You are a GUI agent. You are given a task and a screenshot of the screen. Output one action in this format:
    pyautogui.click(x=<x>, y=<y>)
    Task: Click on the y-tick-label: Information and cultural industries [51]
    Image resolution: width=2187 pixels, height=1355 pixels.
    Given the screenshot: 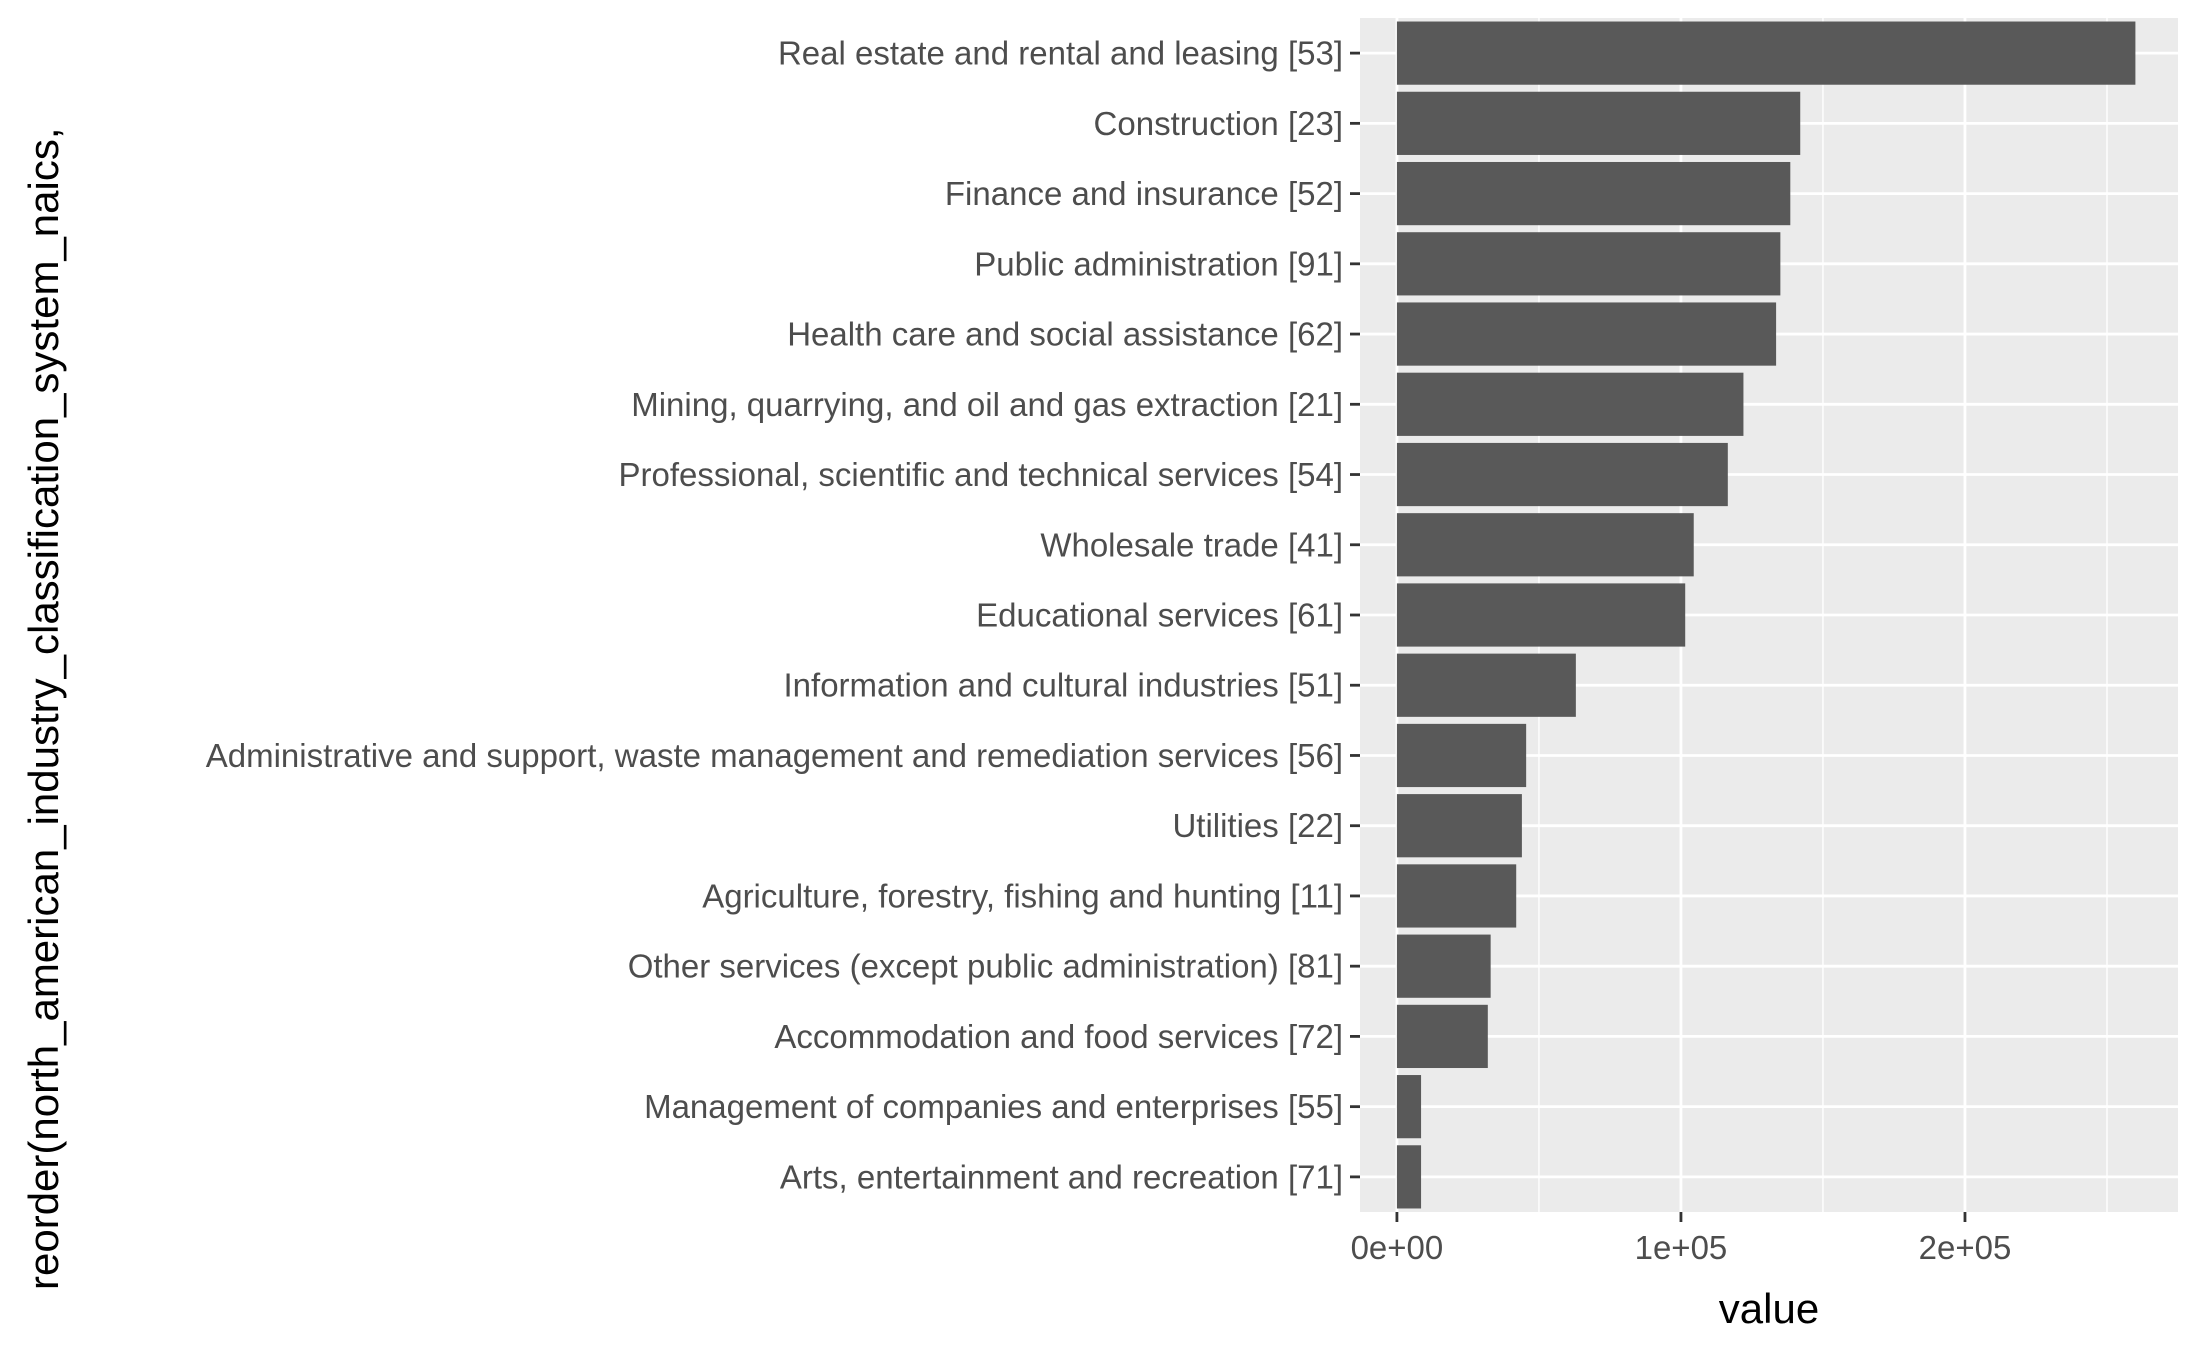 What is the action you would take?
    pyautogui.click(x=1063, y=685)
    